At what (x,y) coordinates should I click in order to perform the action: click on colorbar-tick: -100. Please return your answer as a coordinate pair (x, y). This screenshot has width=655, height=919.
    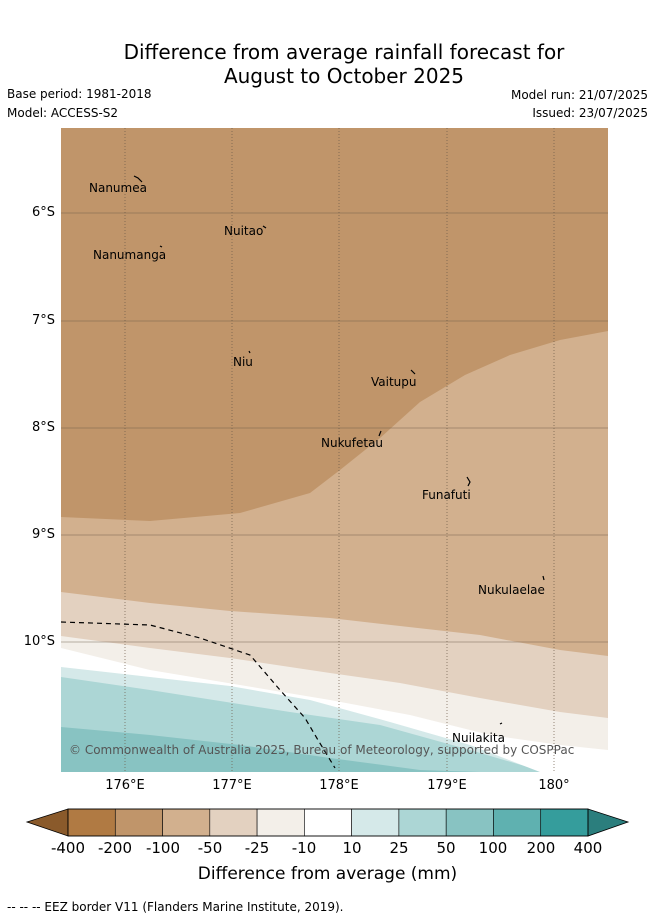
    Looking at the image, I should click on (163, 848).